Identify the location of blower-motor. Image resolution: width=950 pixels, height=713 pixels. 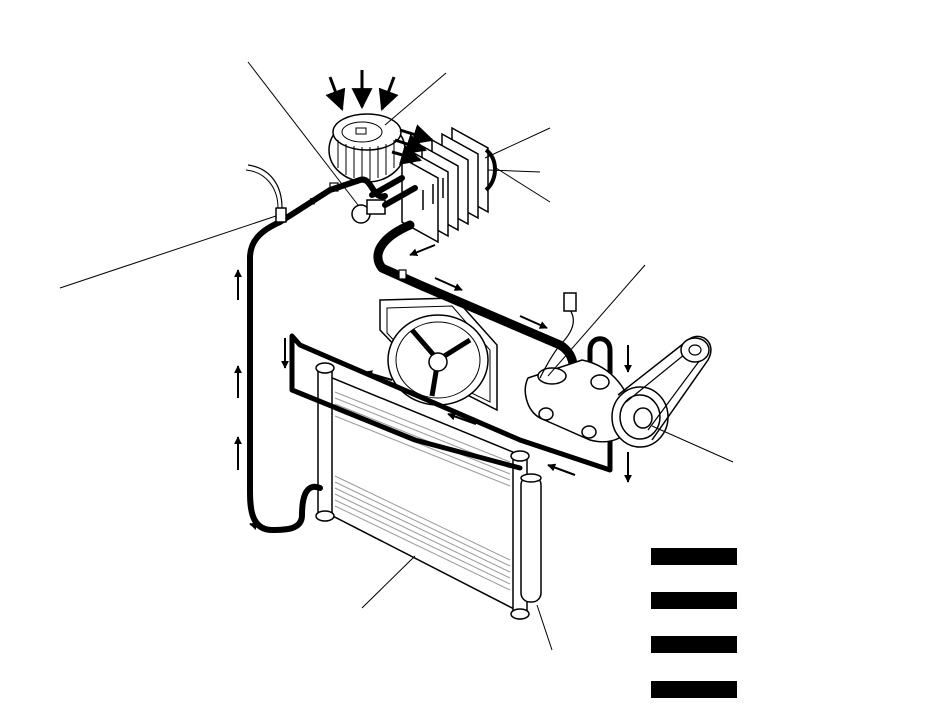
(367, 148).